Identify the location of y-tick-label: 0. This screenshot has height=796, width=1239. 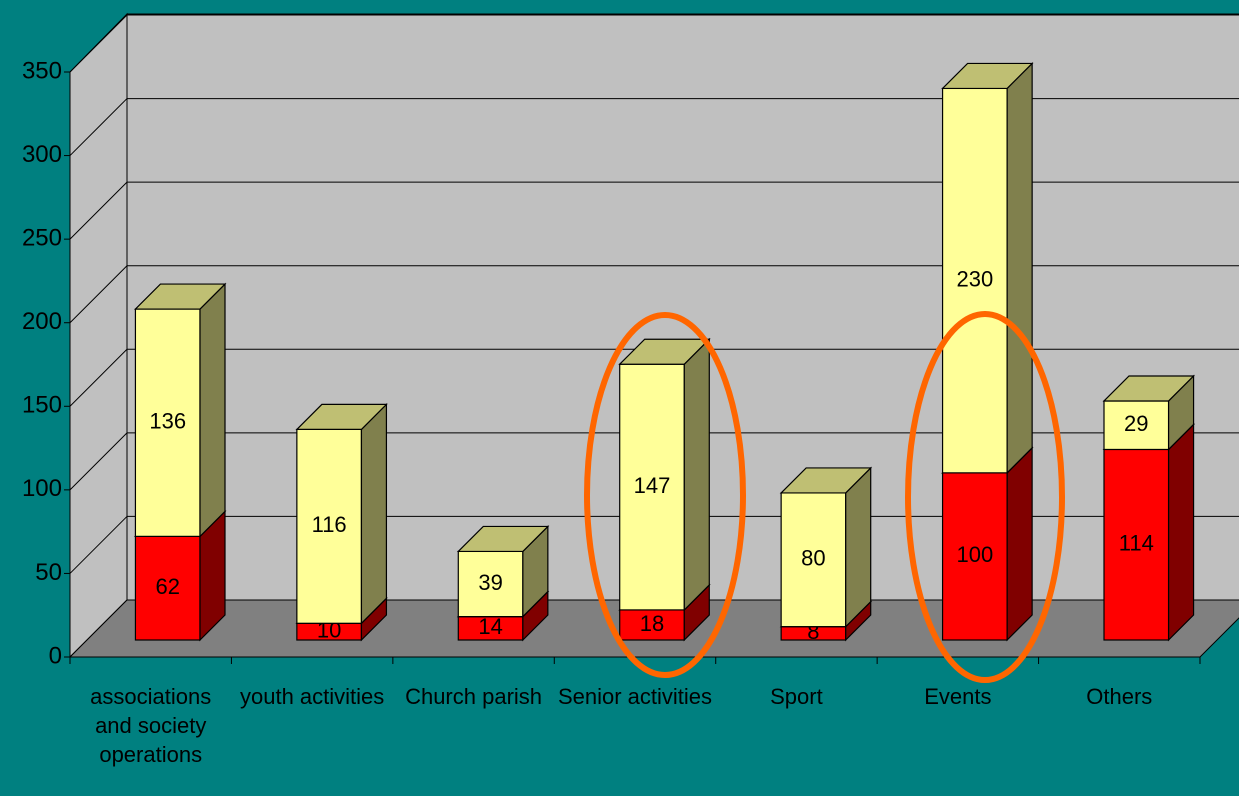
(55, 655).